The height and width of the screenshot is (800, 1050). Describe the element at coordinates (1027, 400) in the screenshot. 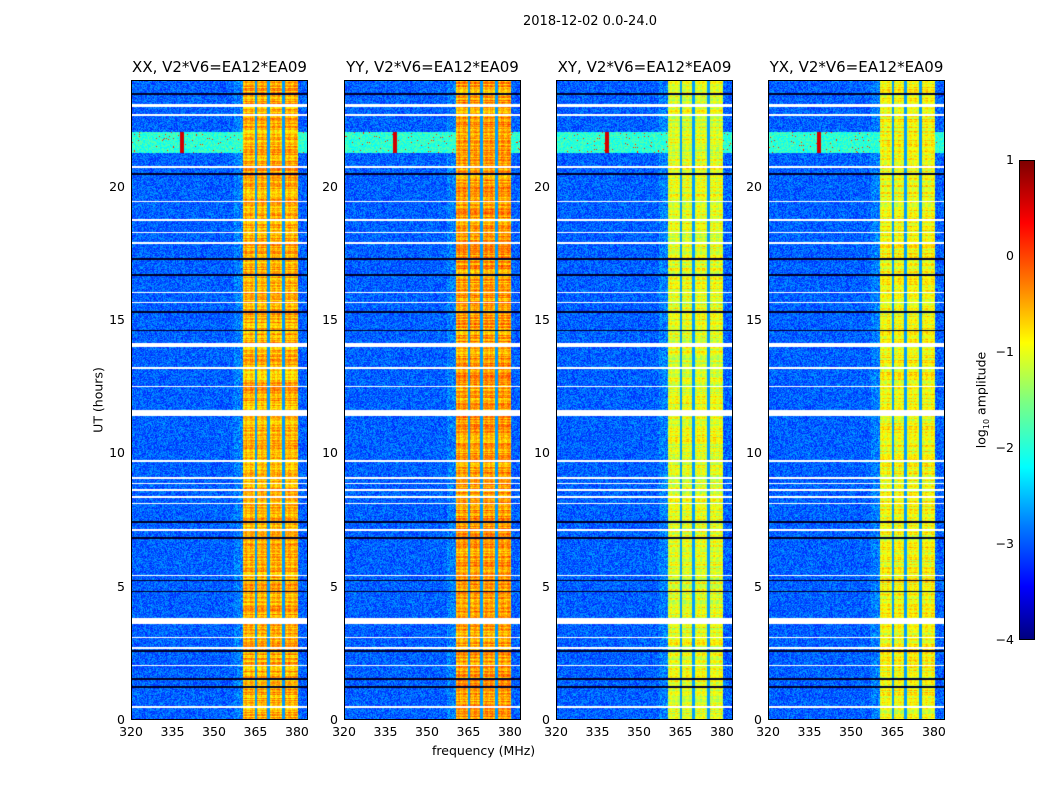

I see `colorbar` at that location.